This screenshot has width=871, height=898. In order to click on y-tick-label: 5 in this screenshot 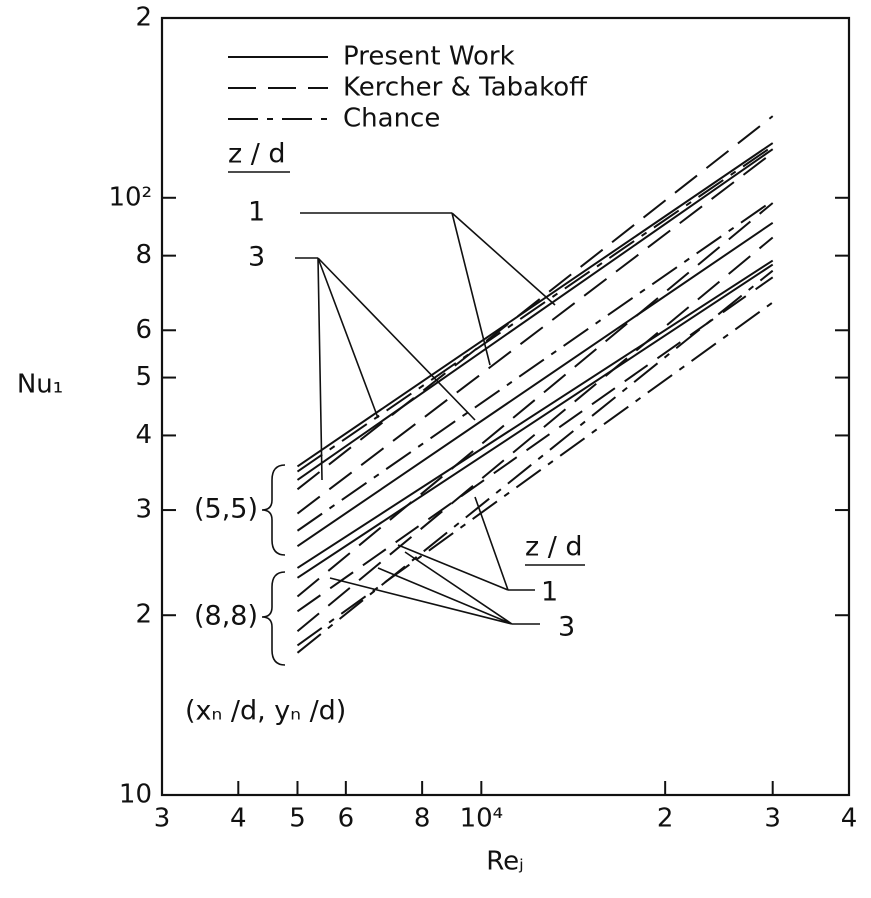, I will do `click(143, 377)`.